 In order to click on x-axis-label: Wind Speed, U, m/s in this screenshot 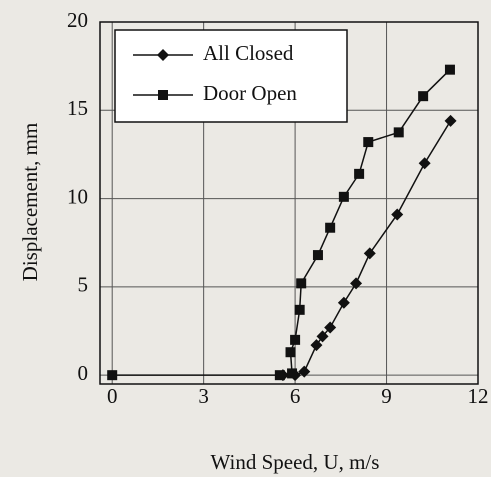, I will do `click(295, 462)`.